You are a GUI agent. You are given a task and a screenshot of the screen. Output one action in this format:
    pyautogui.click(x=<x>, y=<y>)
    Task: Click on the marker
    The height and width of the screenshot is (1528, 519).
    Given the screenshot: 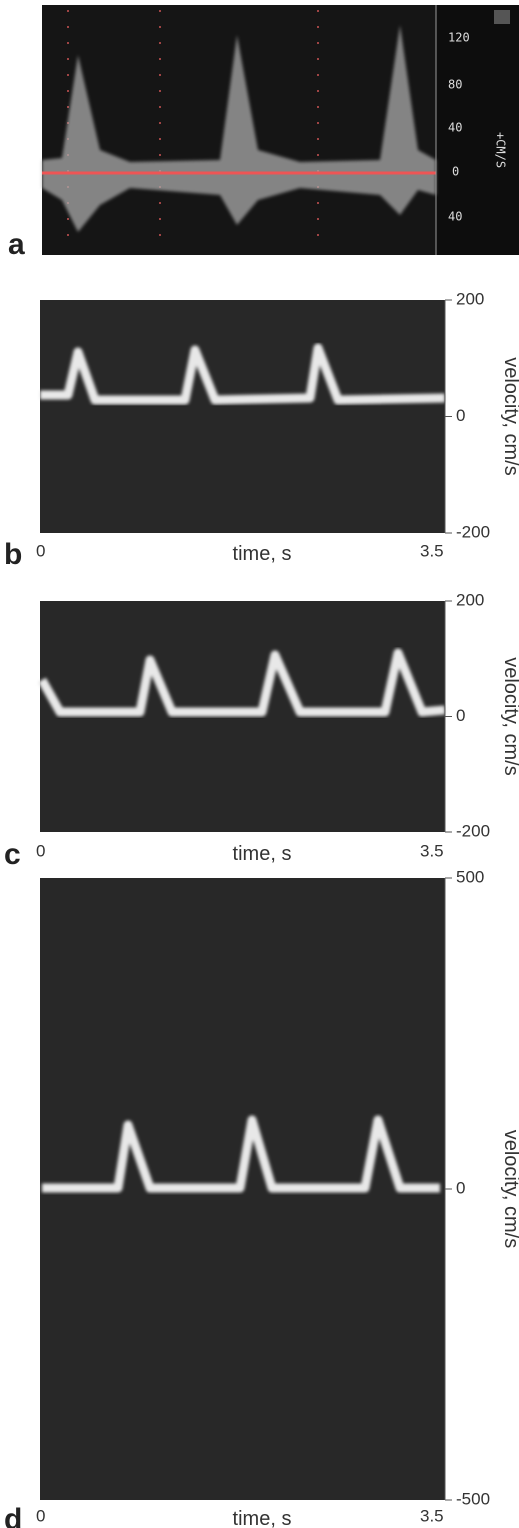 What is the action you would take?
    pyautogui.click(x=502, y=17)
    